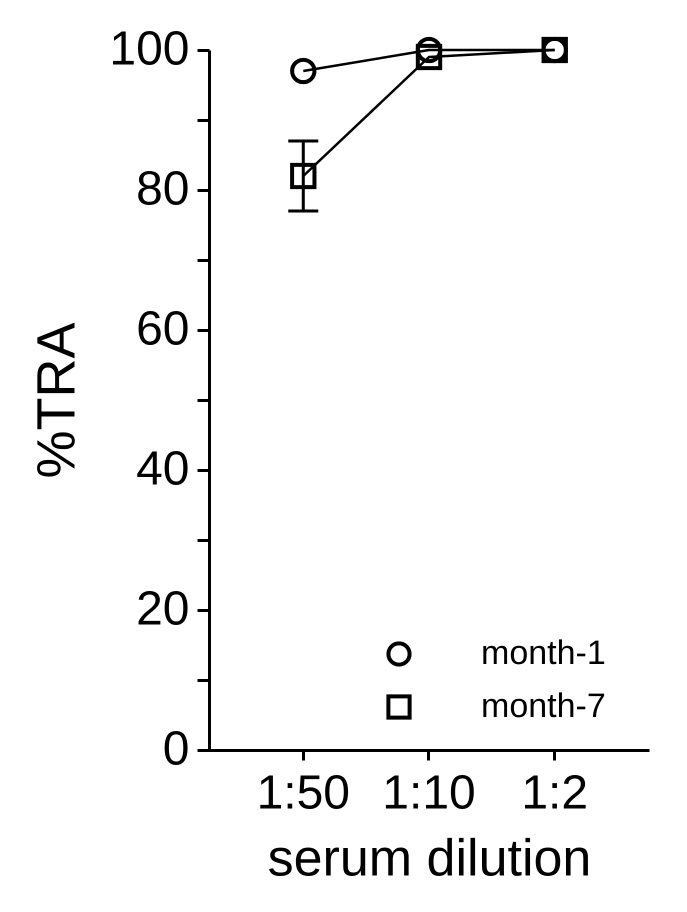 The image size is (687, 912). What do you see at coordinates (554, 793) in the screenshot?
I see `x-tick-label: 1:2` at bounding box center [554, 793].